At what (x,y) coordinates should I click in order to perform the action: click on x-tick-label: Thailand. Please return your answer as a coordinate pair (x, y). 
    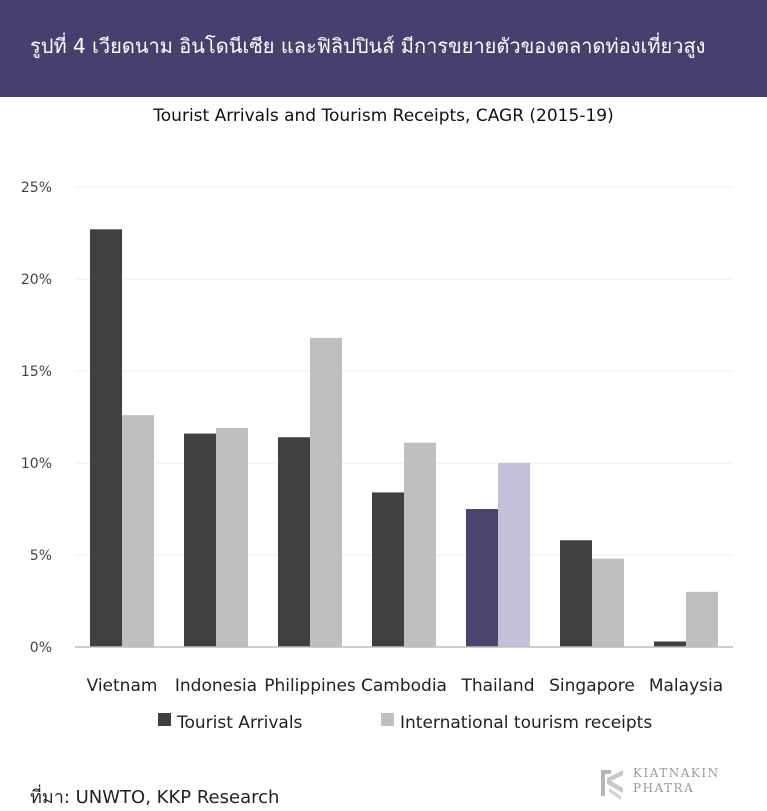
    Looking at the image, I should click on (497, 686).